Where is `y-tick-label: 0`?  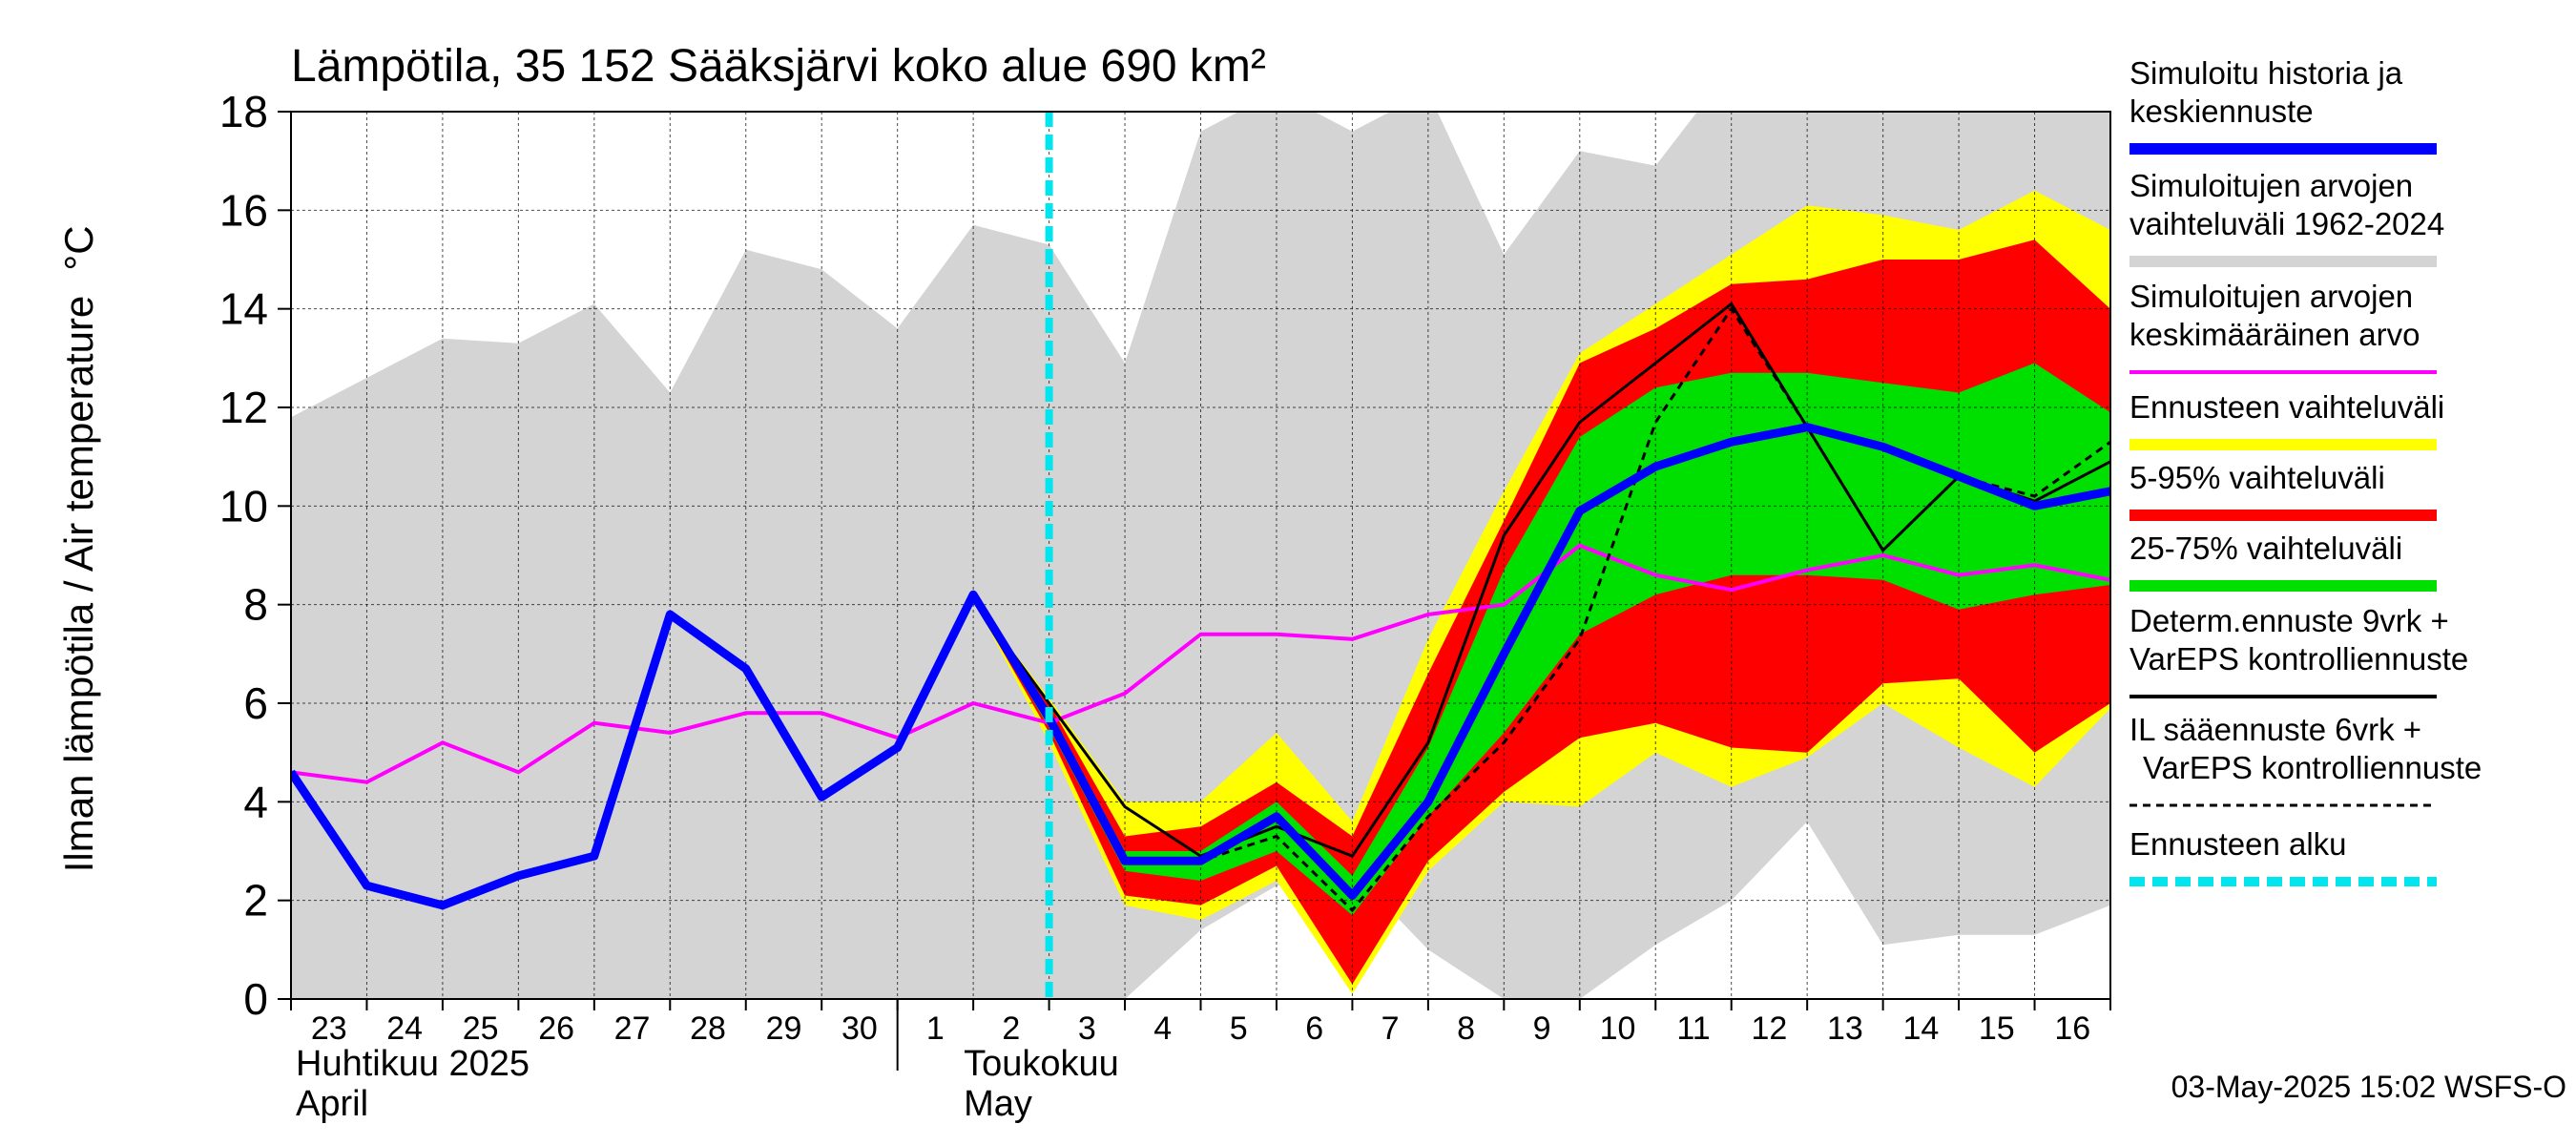 y-tick-label: 0 is located at coordinates (255, 999).